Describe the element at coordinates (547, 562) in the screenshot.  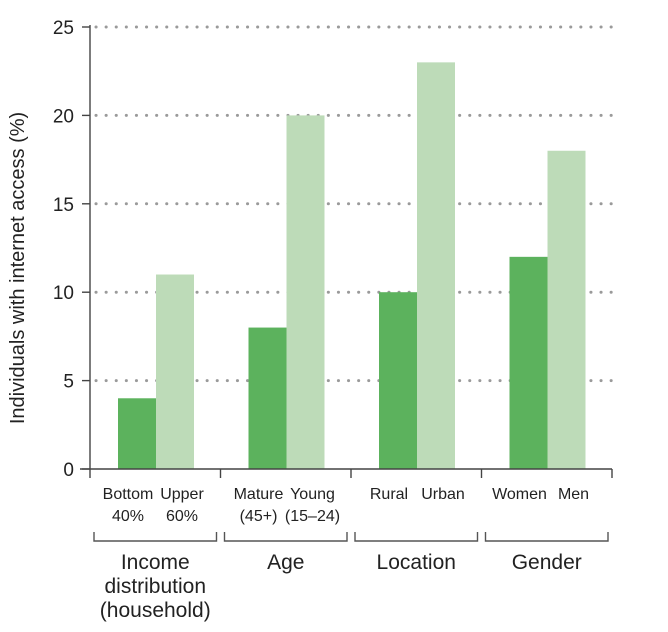
I see `group-label: Gender` at that location.